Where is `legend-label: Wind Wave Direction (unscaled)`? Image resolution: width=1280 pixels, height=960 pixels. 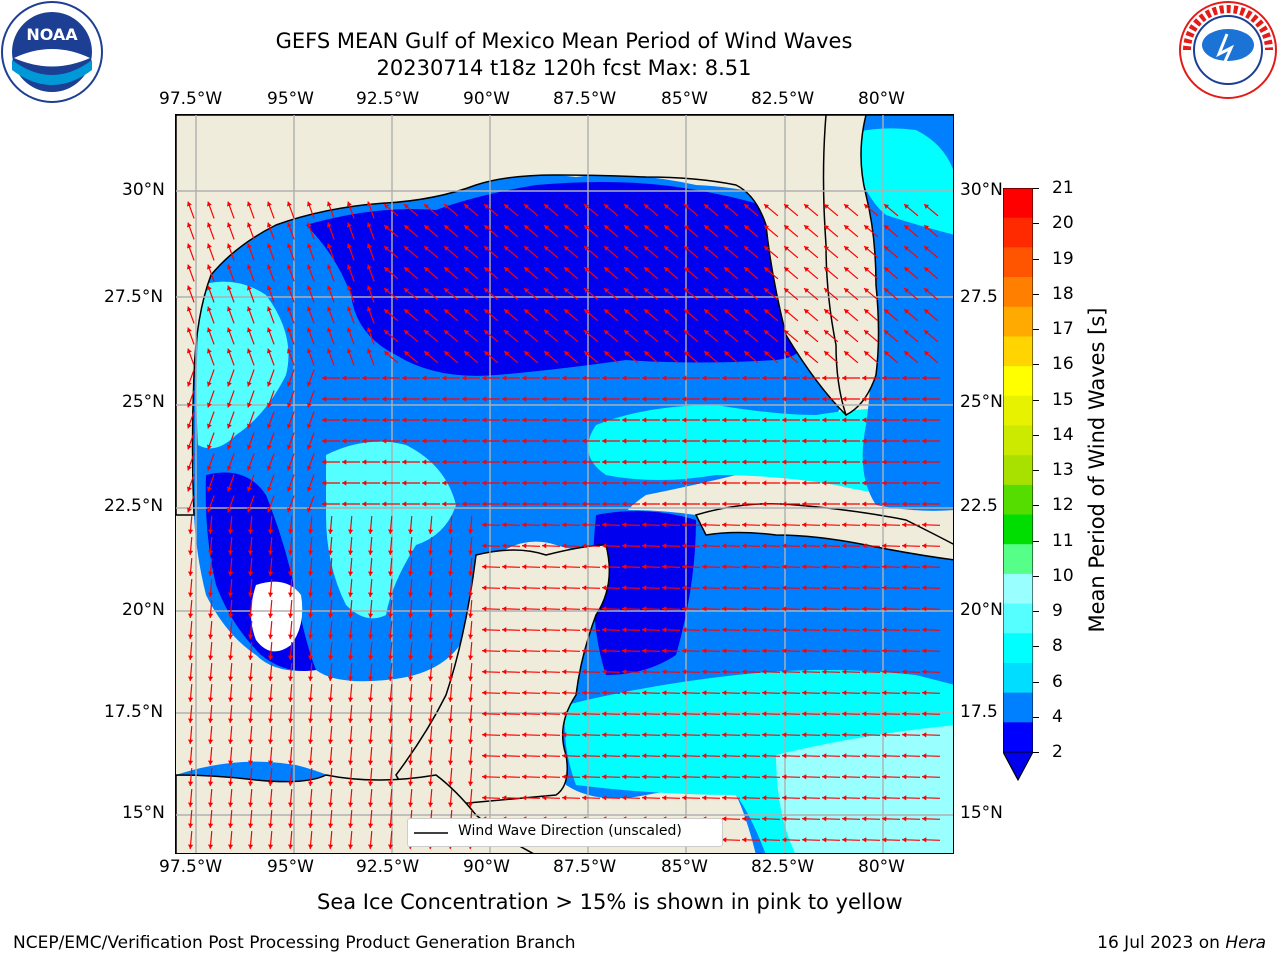
legend-label: Wind Wave Direction (unscaled) is located at coordinates (570, 831).